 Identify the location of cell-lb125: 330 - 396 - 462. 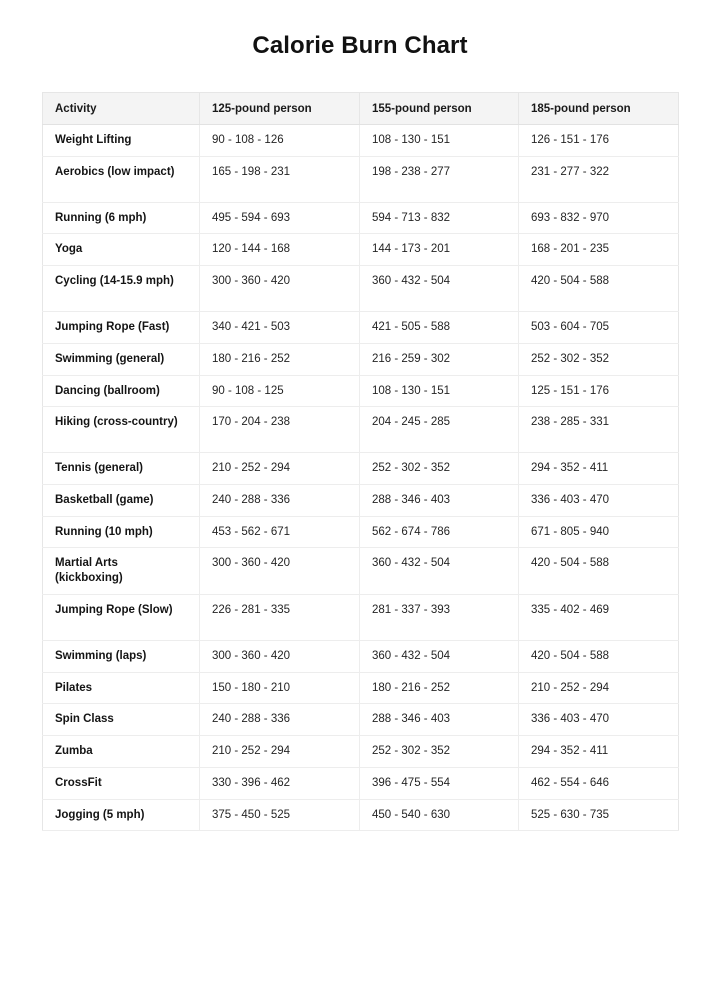
(279, 783).